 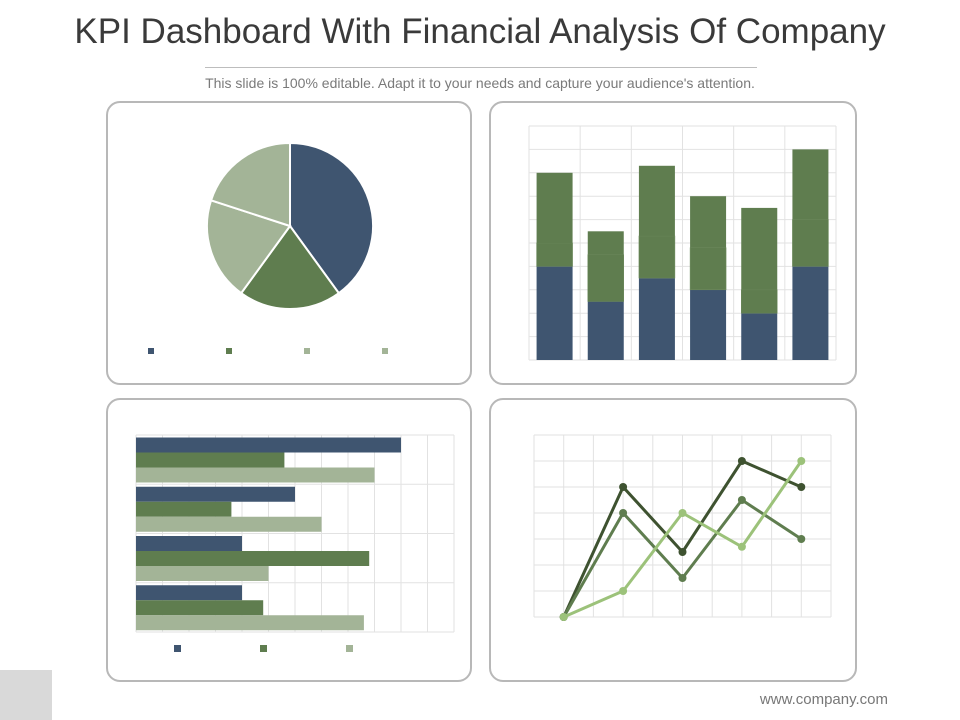 I want to click on horizontal-bar-chart, so click(x=295, y=543).